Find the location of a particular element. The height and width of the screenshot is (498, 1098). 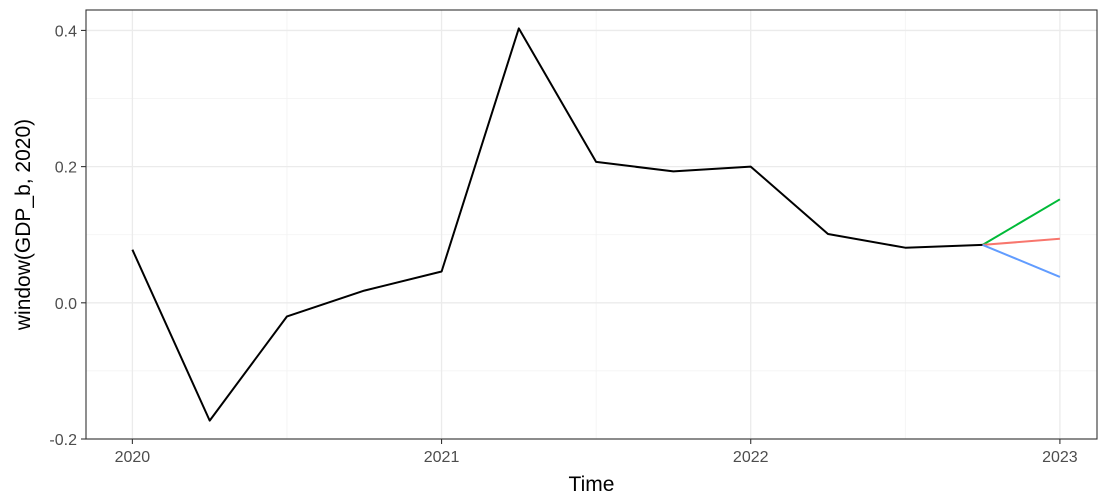

y-axis-title: window(GDP_b, 2020) is located at coordinates (23, 225).